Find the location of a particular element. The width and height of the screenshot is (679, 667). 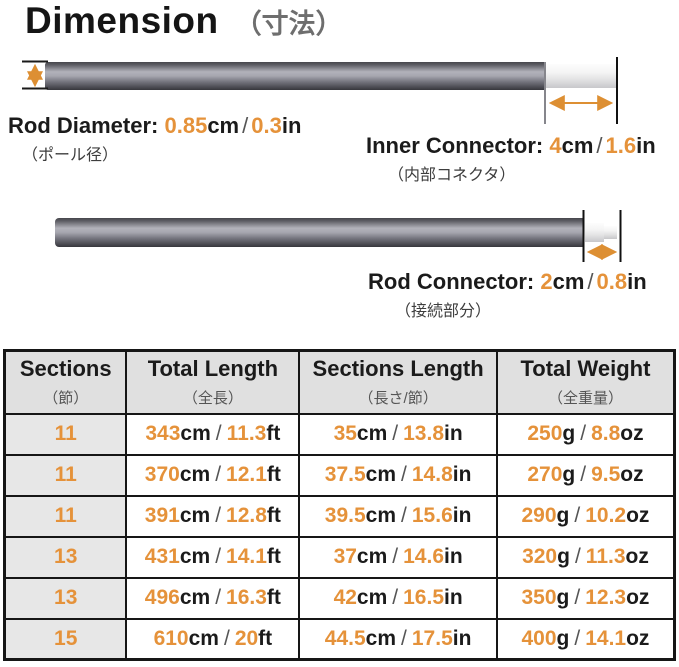

rod-connector-in-unit: in is located at coordinates (637, 281).